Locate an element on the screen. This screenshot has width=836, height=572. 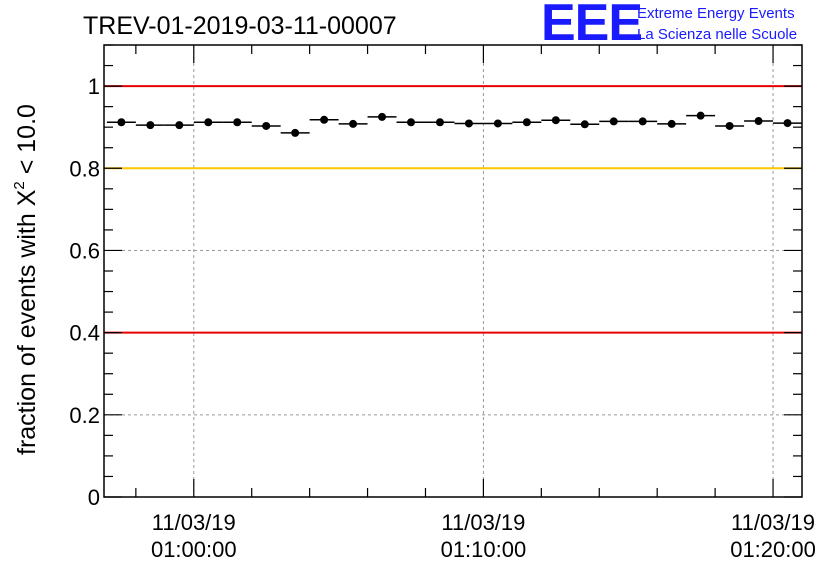
logo-line-2: La Scienza nelle Scuole is located at coordinates (717, 34).